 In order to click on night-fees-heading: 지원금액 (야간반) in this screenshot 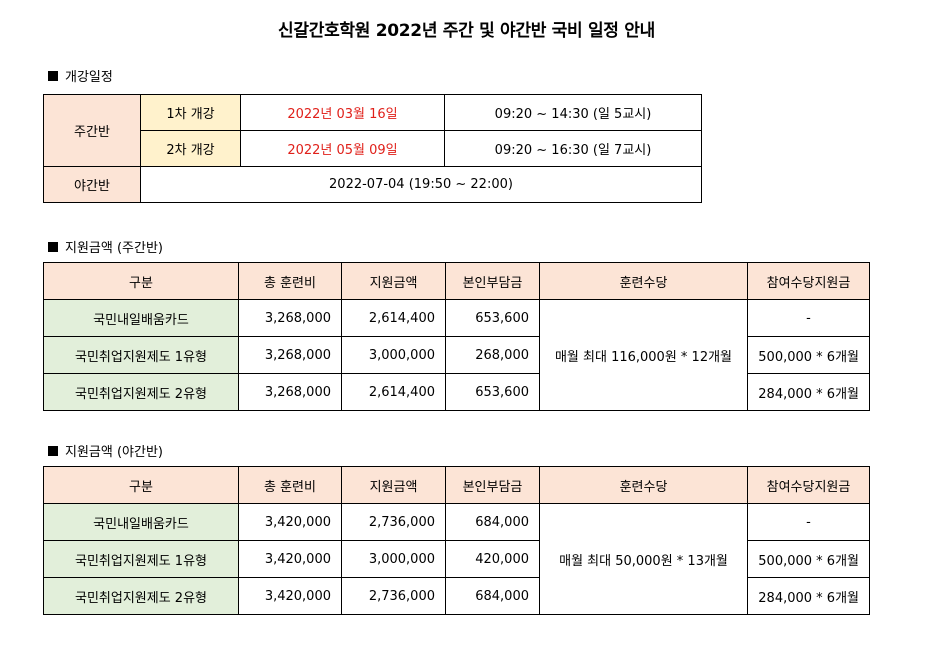, I will do `click(105, 450)`.